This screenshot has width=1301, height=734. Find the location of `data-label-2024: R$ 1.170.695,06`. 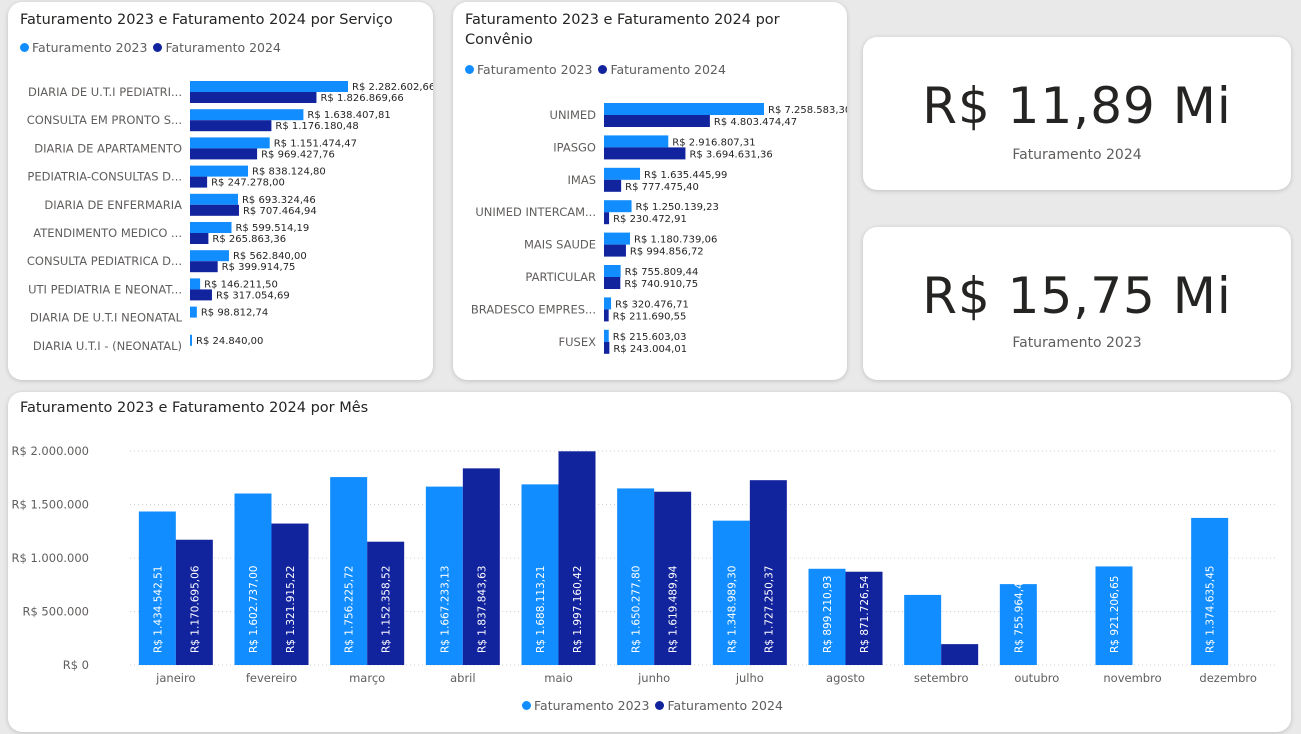

data-label-2024: R$ 1.170.695,06 is located at coordinates (195, 609).